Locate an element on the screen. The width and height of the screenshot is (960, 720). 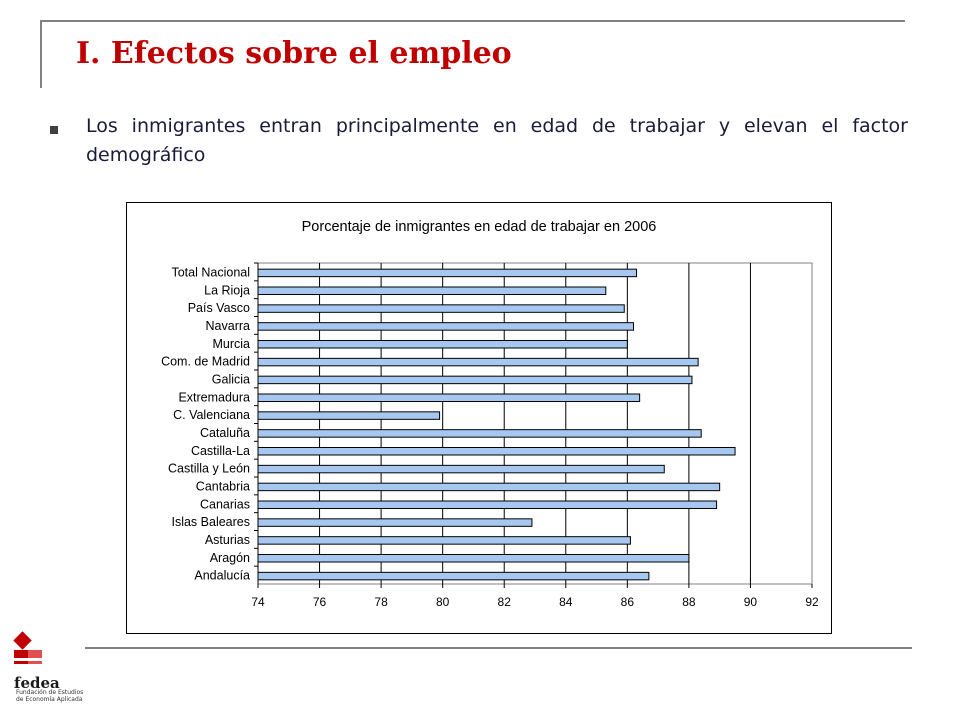
x-tick-label: 82 is located at coordinates (505, 602).